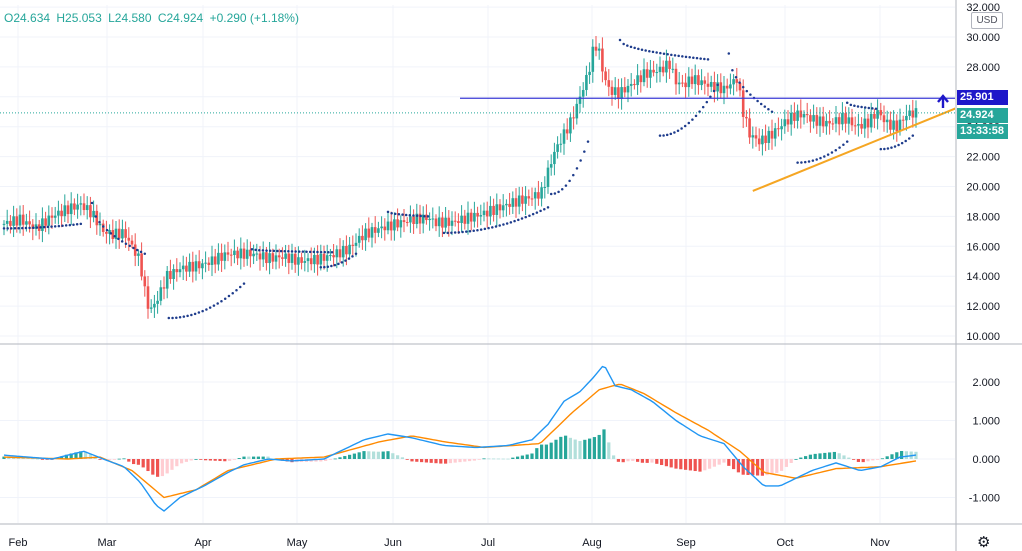  I want to click on time-tick-label: Apr, so click(202, 543).